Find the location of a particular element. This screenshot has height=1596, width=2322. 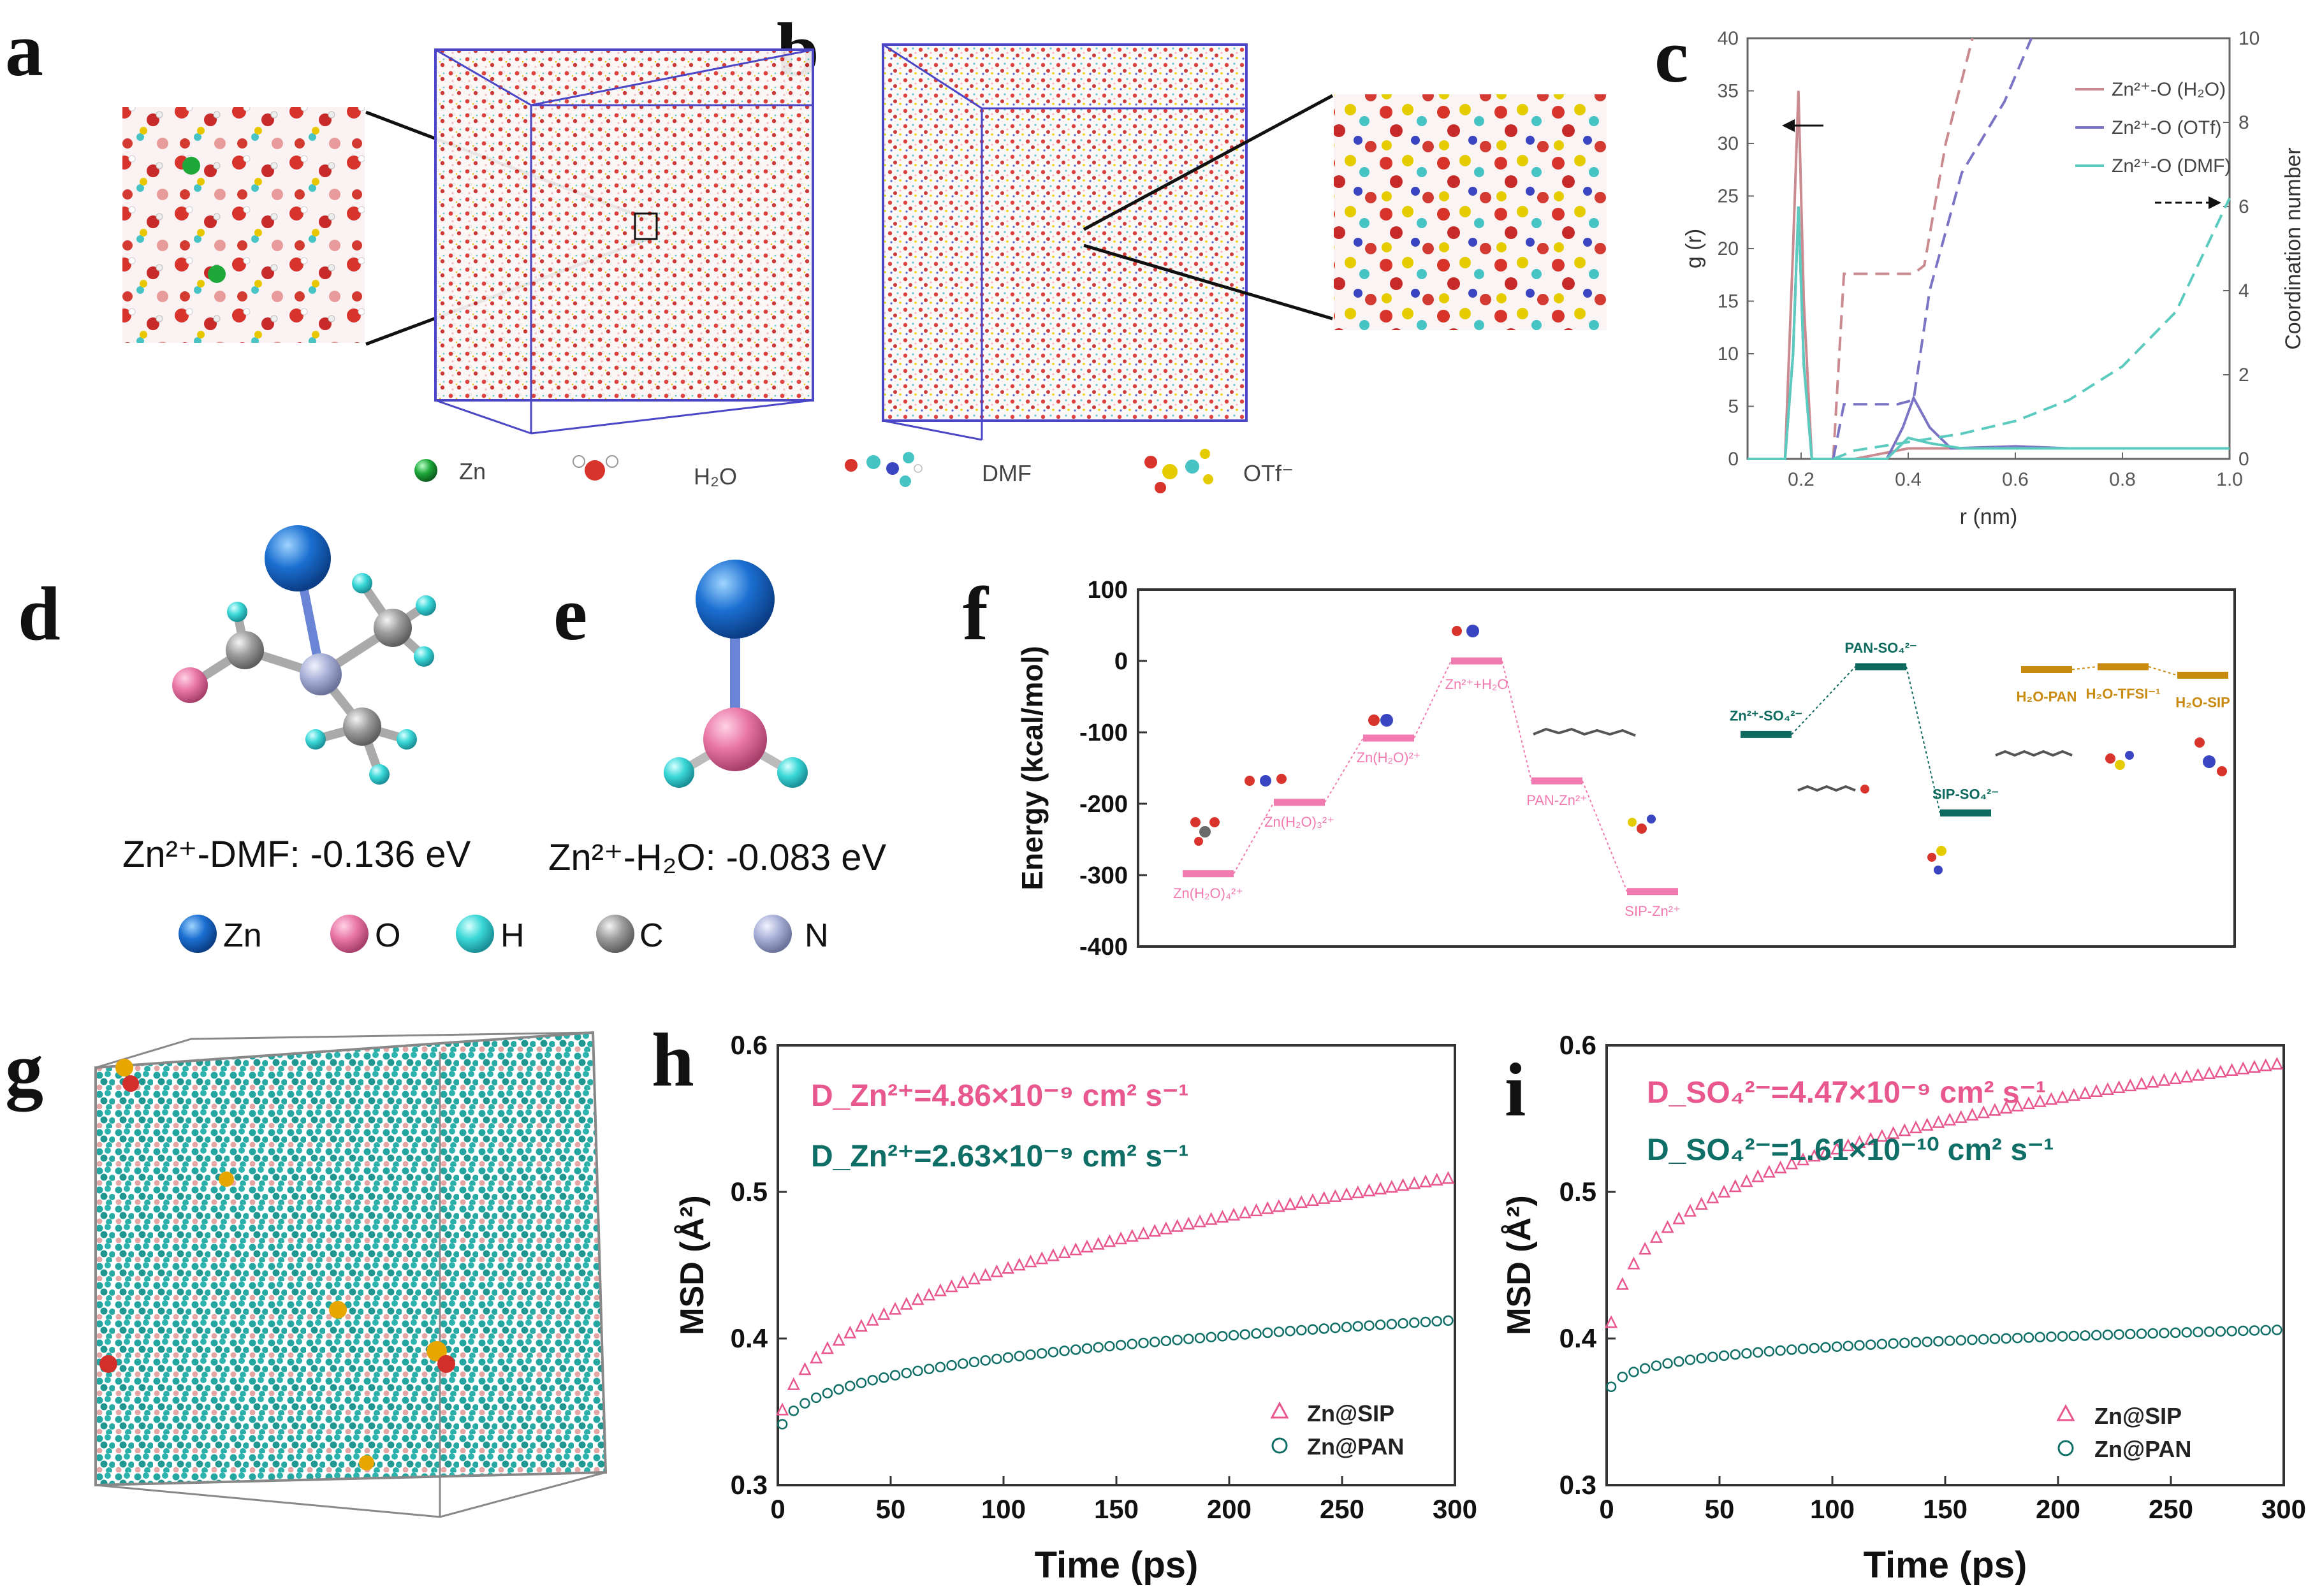

y-tick-label-f: -400 is located at coordinates (1103, 948).